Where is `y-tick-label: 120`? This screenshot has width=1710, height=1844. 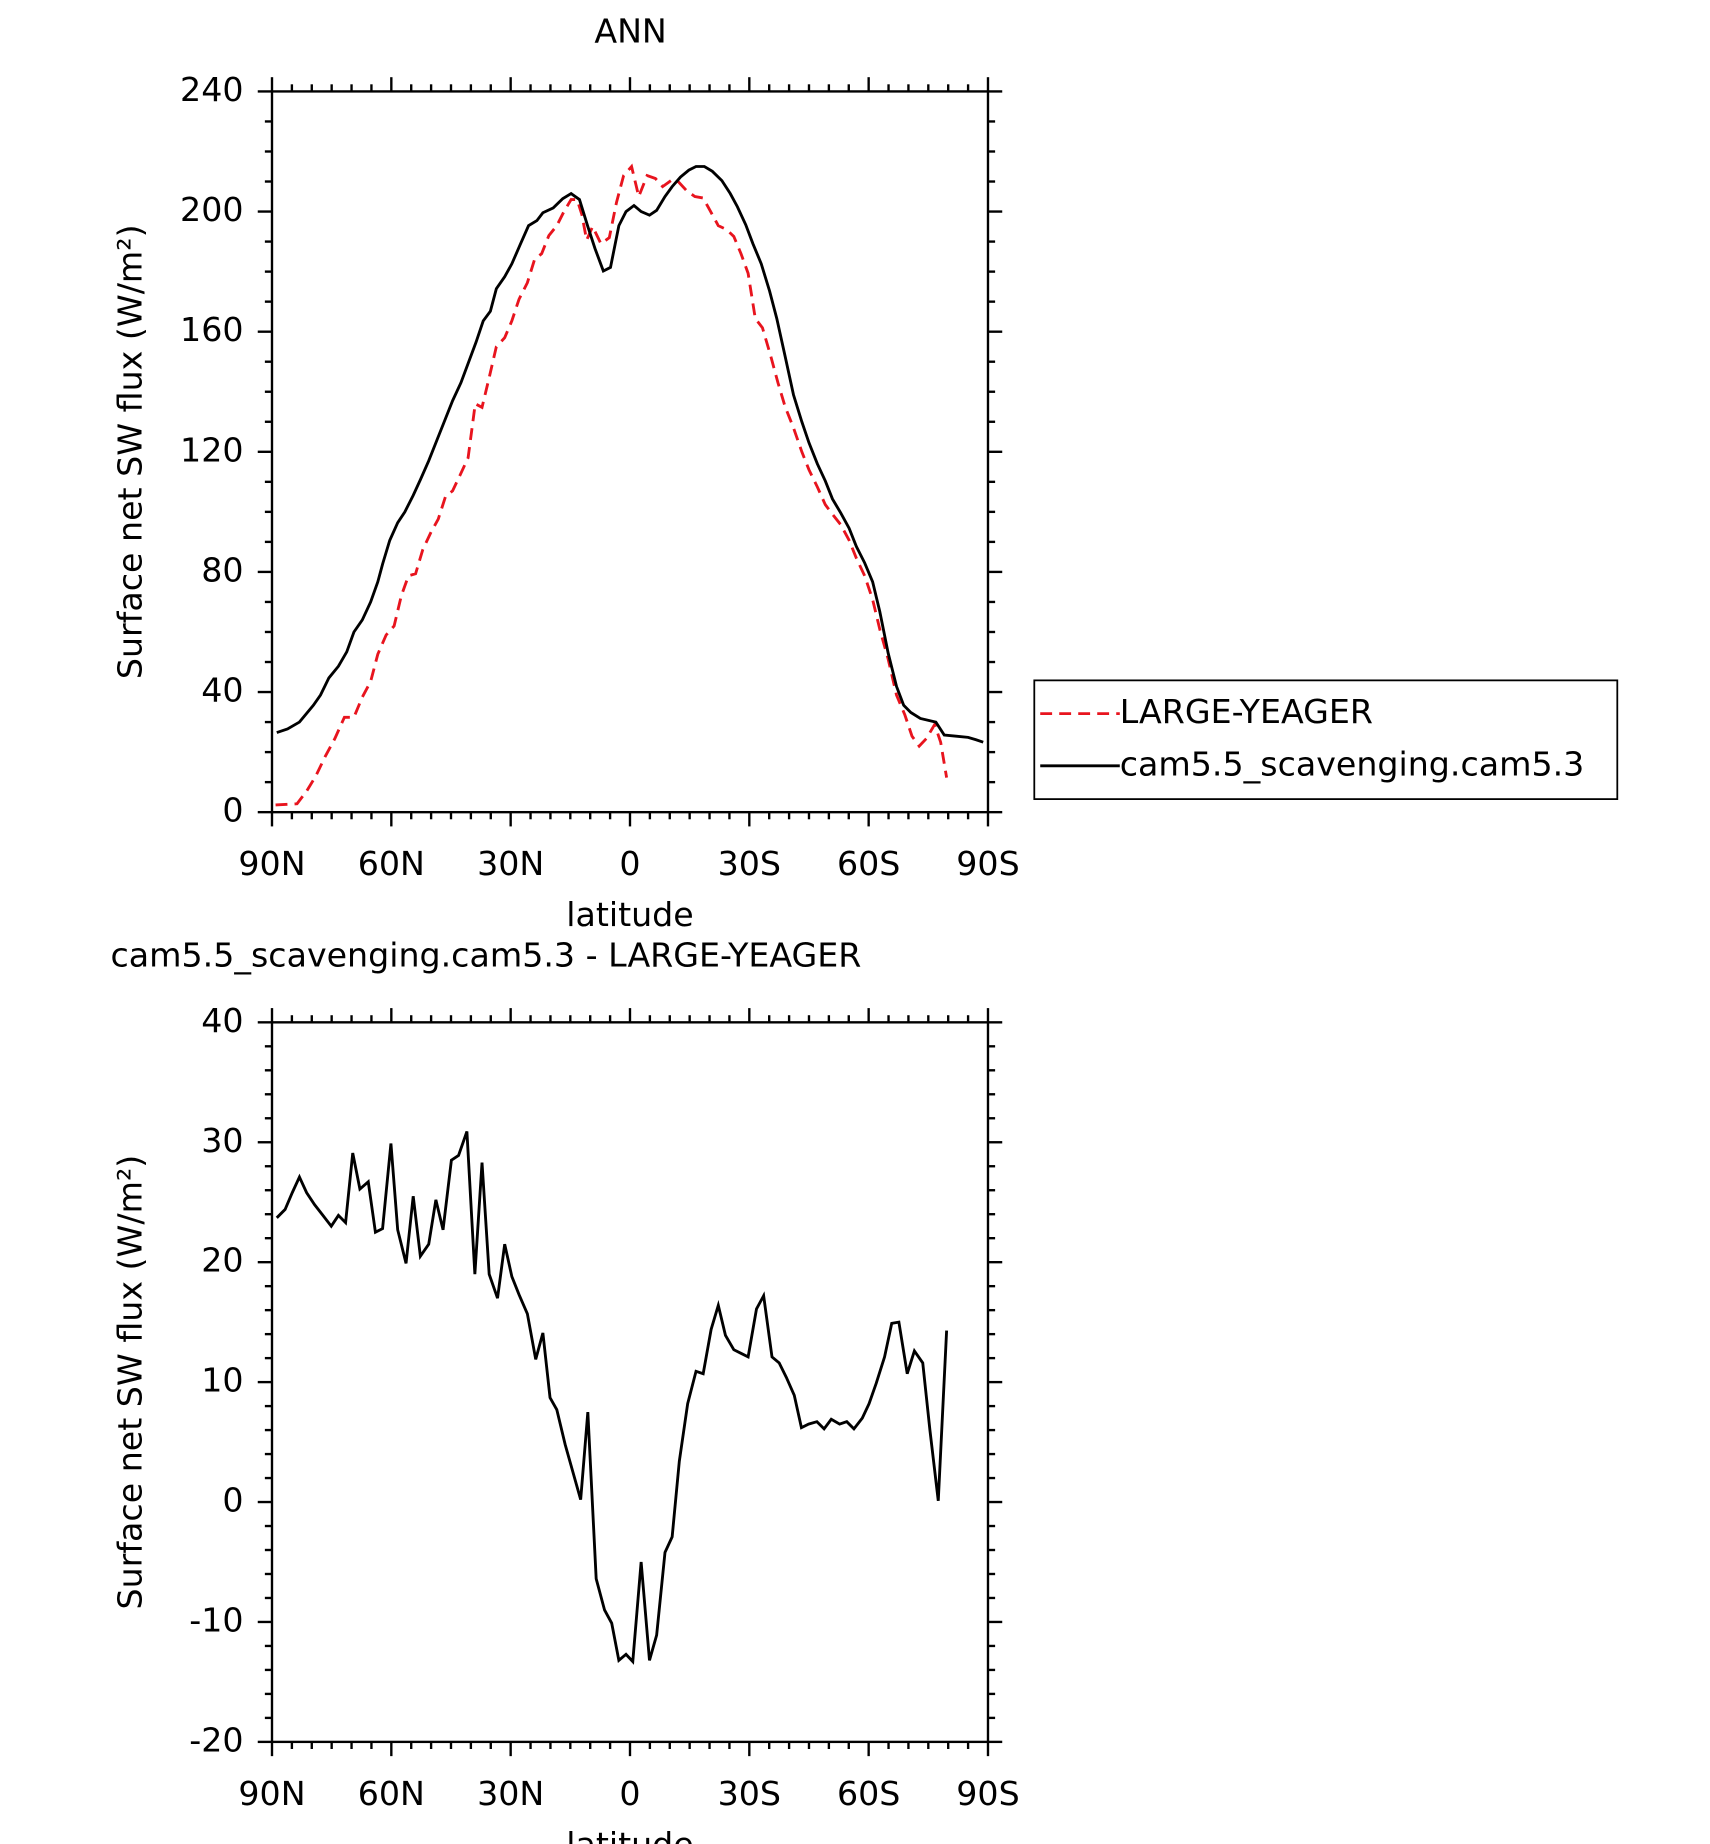
y-tick-label: 120 is located at coordinates (211, 449).